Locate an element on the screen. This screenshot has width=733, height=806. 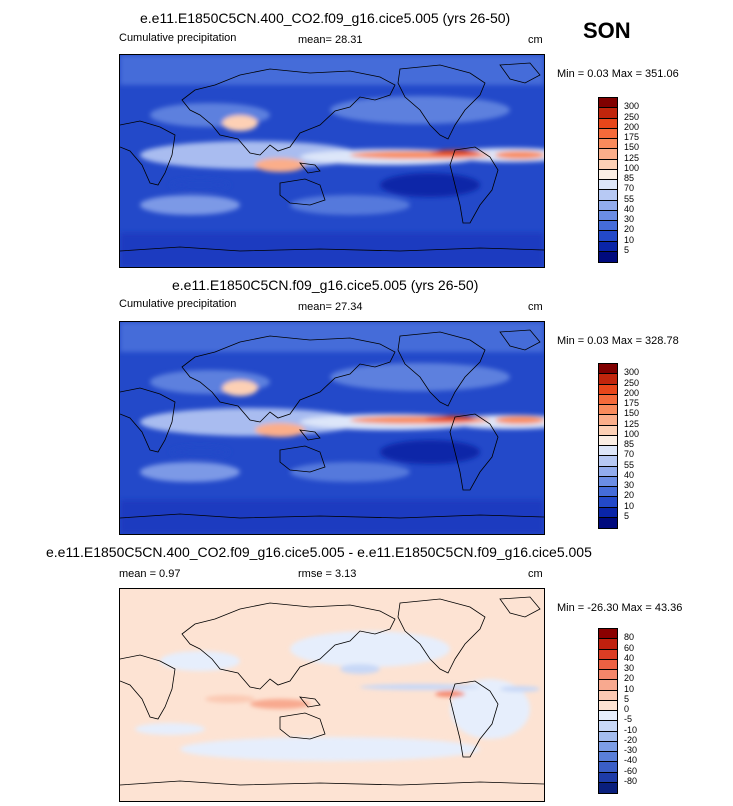
panel-1-colorbar-cells is located at coordinates (608, 180).